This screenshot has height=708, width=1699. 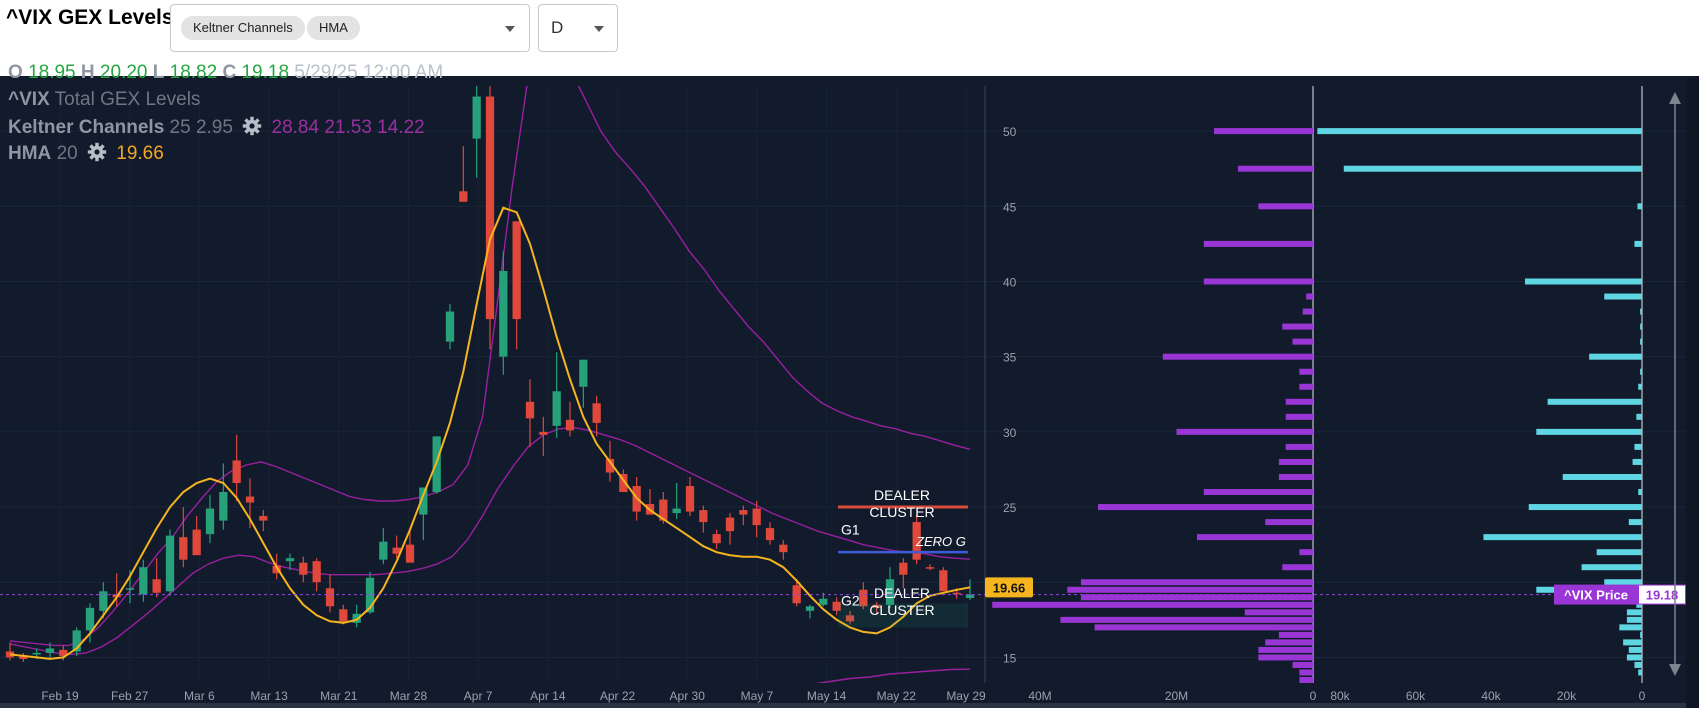 I want to click on vertical-scrollbar, so click(x=1692, y=393).